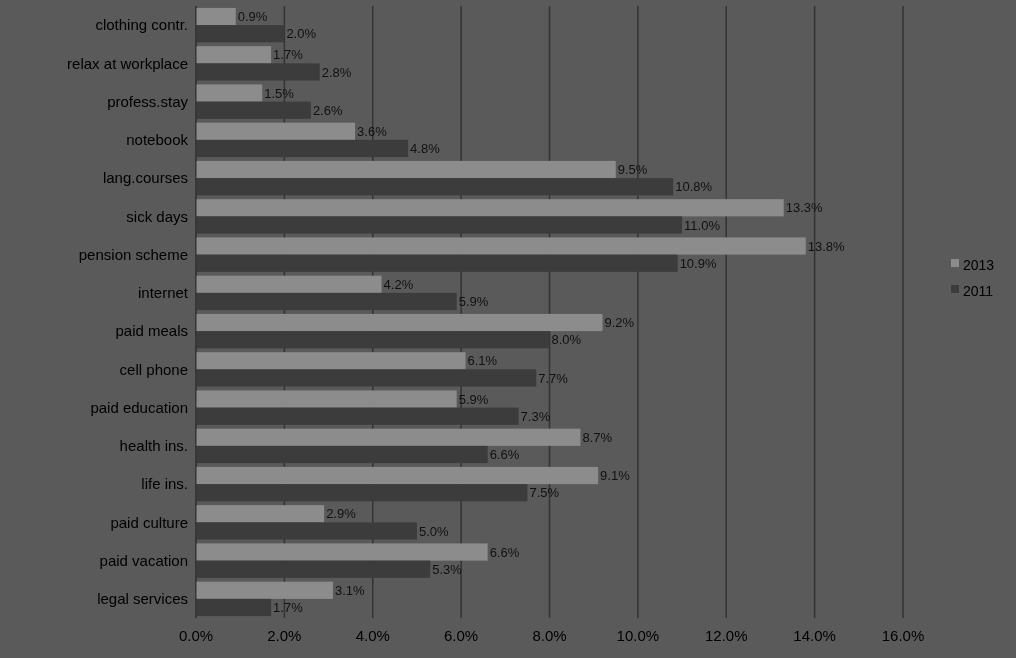 This screenshot has height=658, width=1016. I want to click on data-label: 7.5%, so click(544, 493).